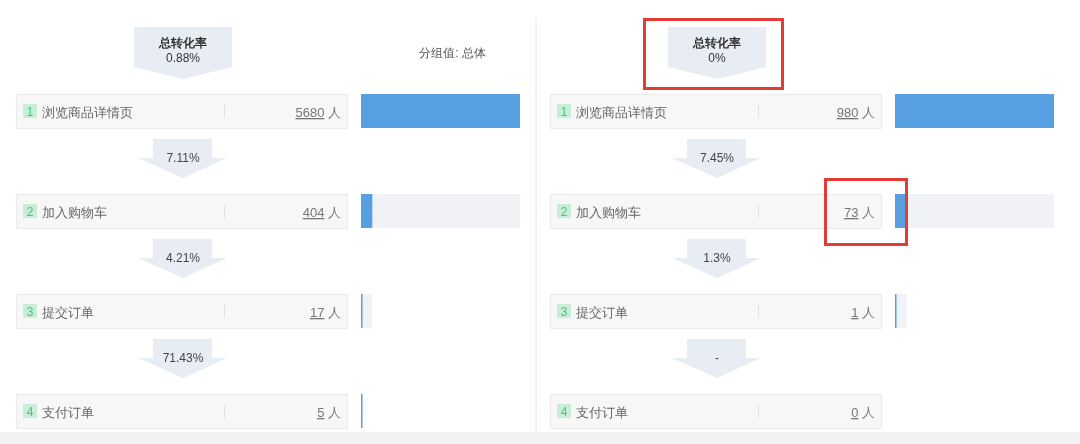  I want to click on annotation: 7.11%, so click(183, 158).